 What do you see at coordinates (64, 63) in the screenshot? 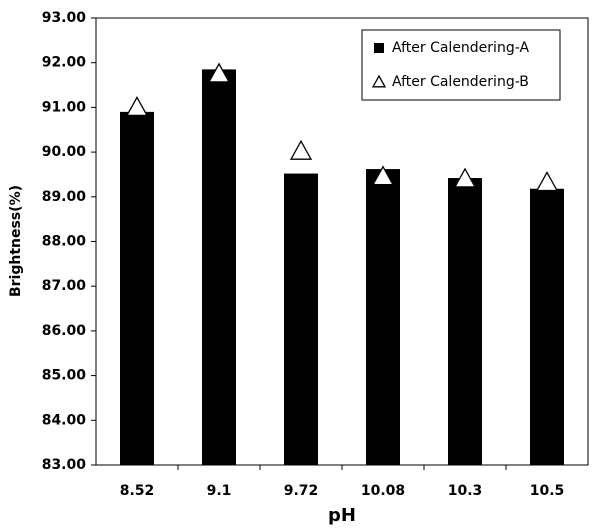
I see `y-tick-label: 92.00` at bounding box center [64, 63].